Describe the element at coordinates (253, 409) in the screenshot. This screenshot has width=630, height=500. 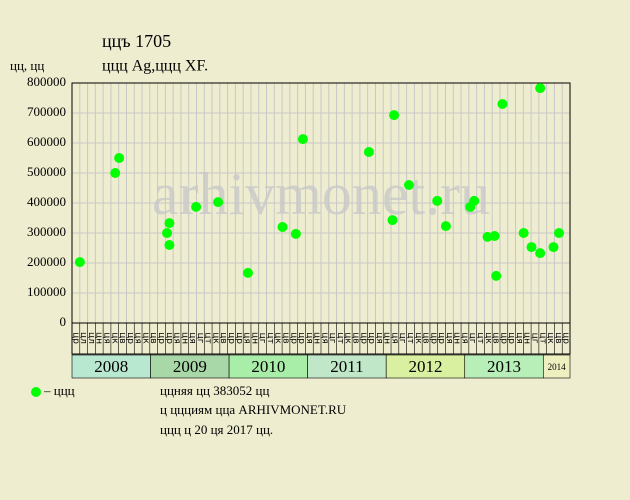
I see `note: ц ццциям цца ARHIVMONET.RU` at that location.